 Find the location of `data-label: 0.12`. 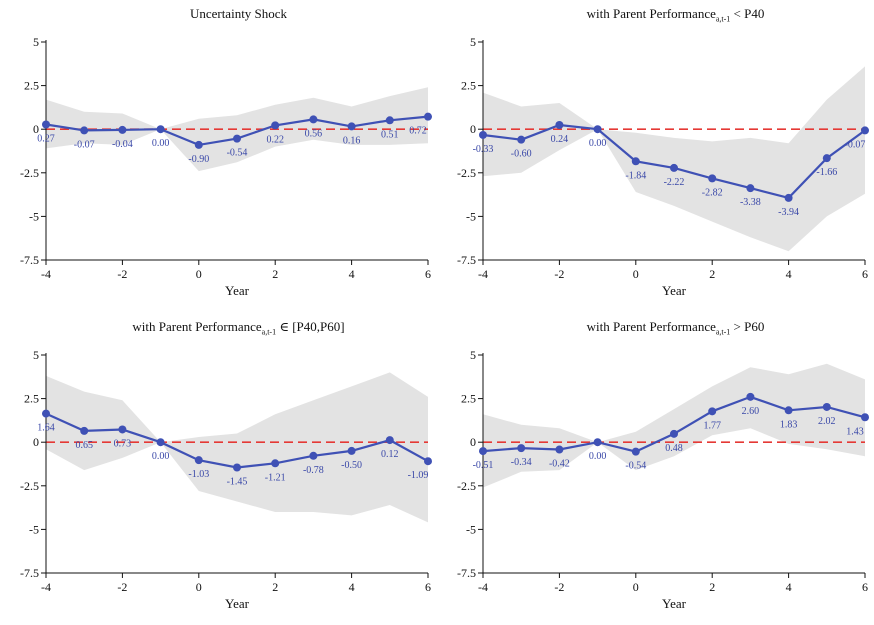

data-label: 0.12 is located at coordinates (390, 454).